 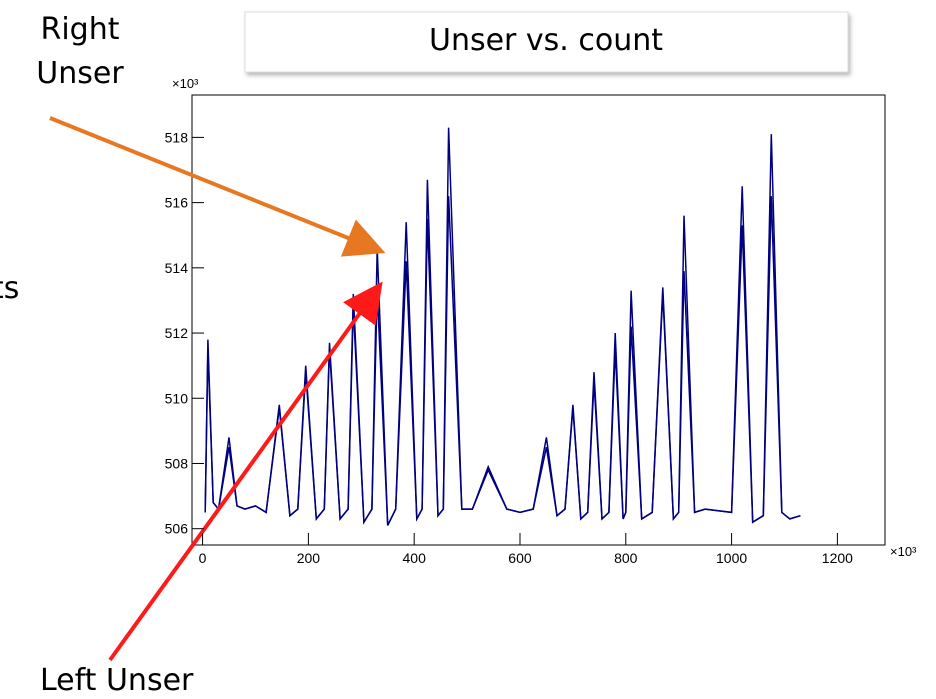 I want to click on y-tick-label: 512, so click(x=177, y=333).